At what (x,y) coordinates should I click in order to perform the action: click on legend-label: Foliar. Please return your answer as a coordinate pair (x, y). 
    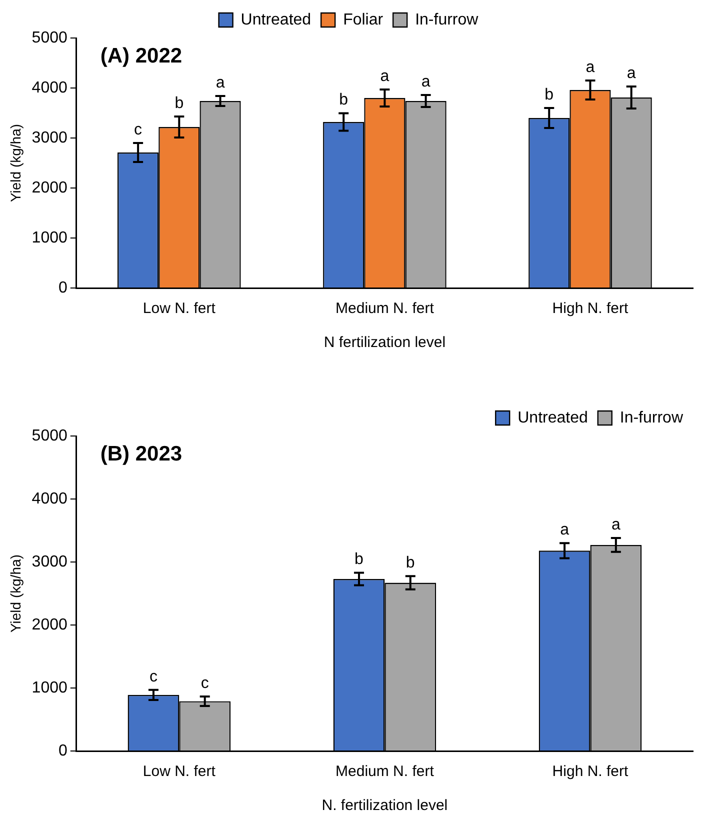
    Looking at the image, I should click on (363, 19).